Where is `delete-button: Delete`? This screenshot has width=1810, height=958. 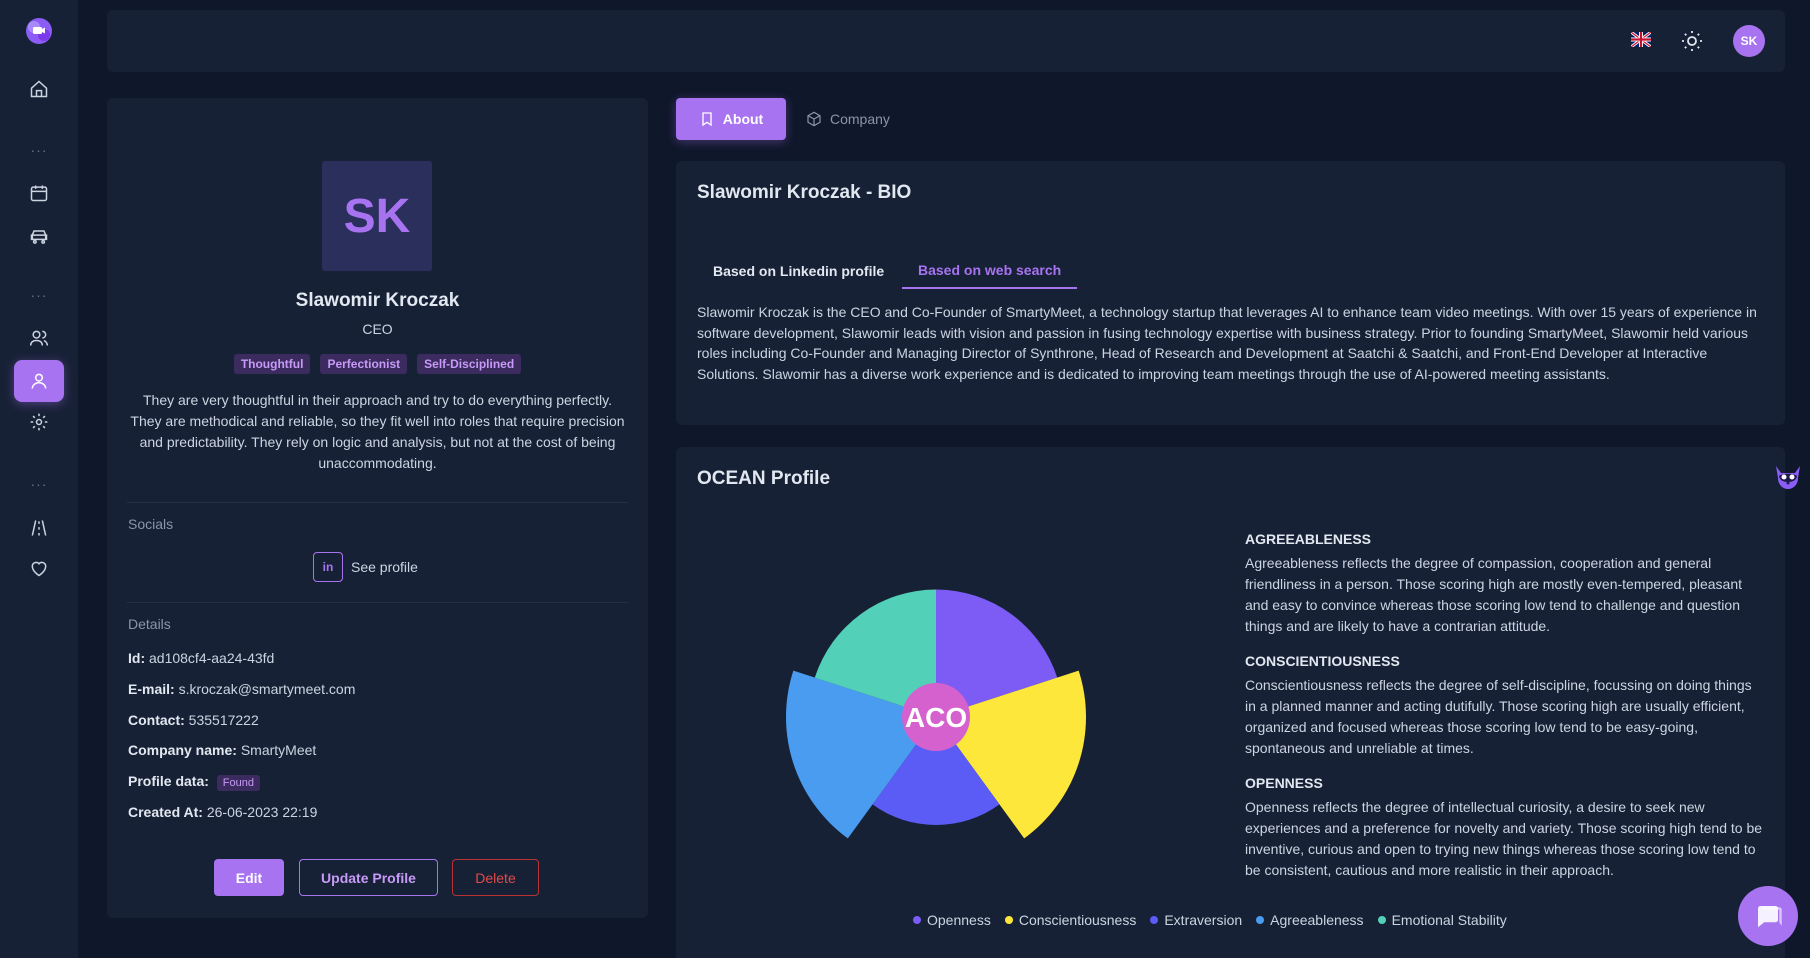
delete-button: Delete is located at coordinates (495, 877).